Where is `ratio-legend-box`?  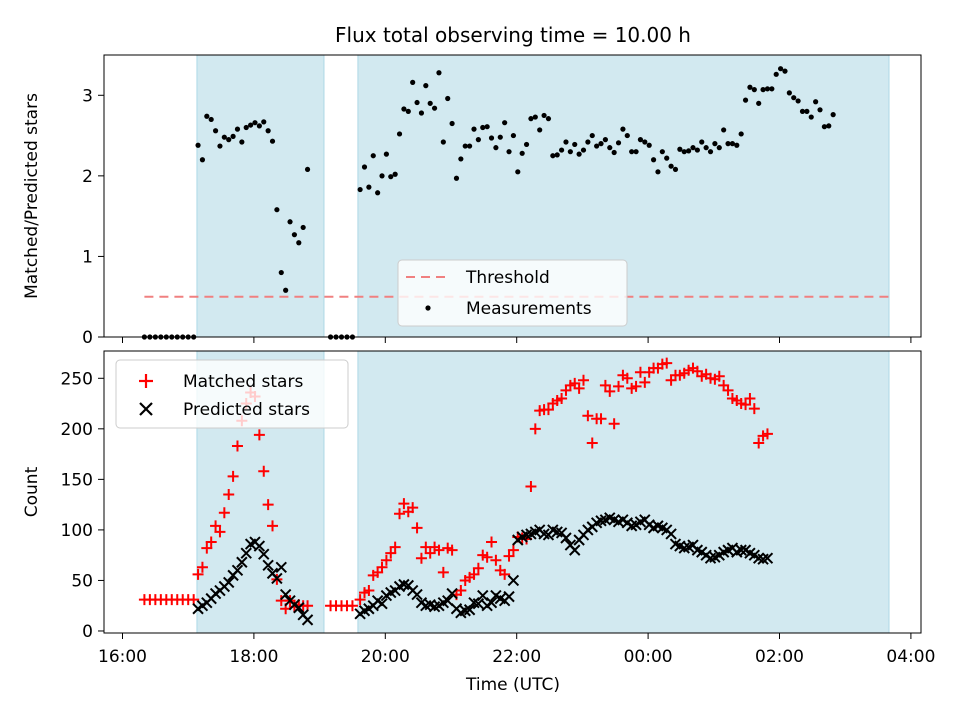
ratio-legend-box is located at coordinates (512, 293).